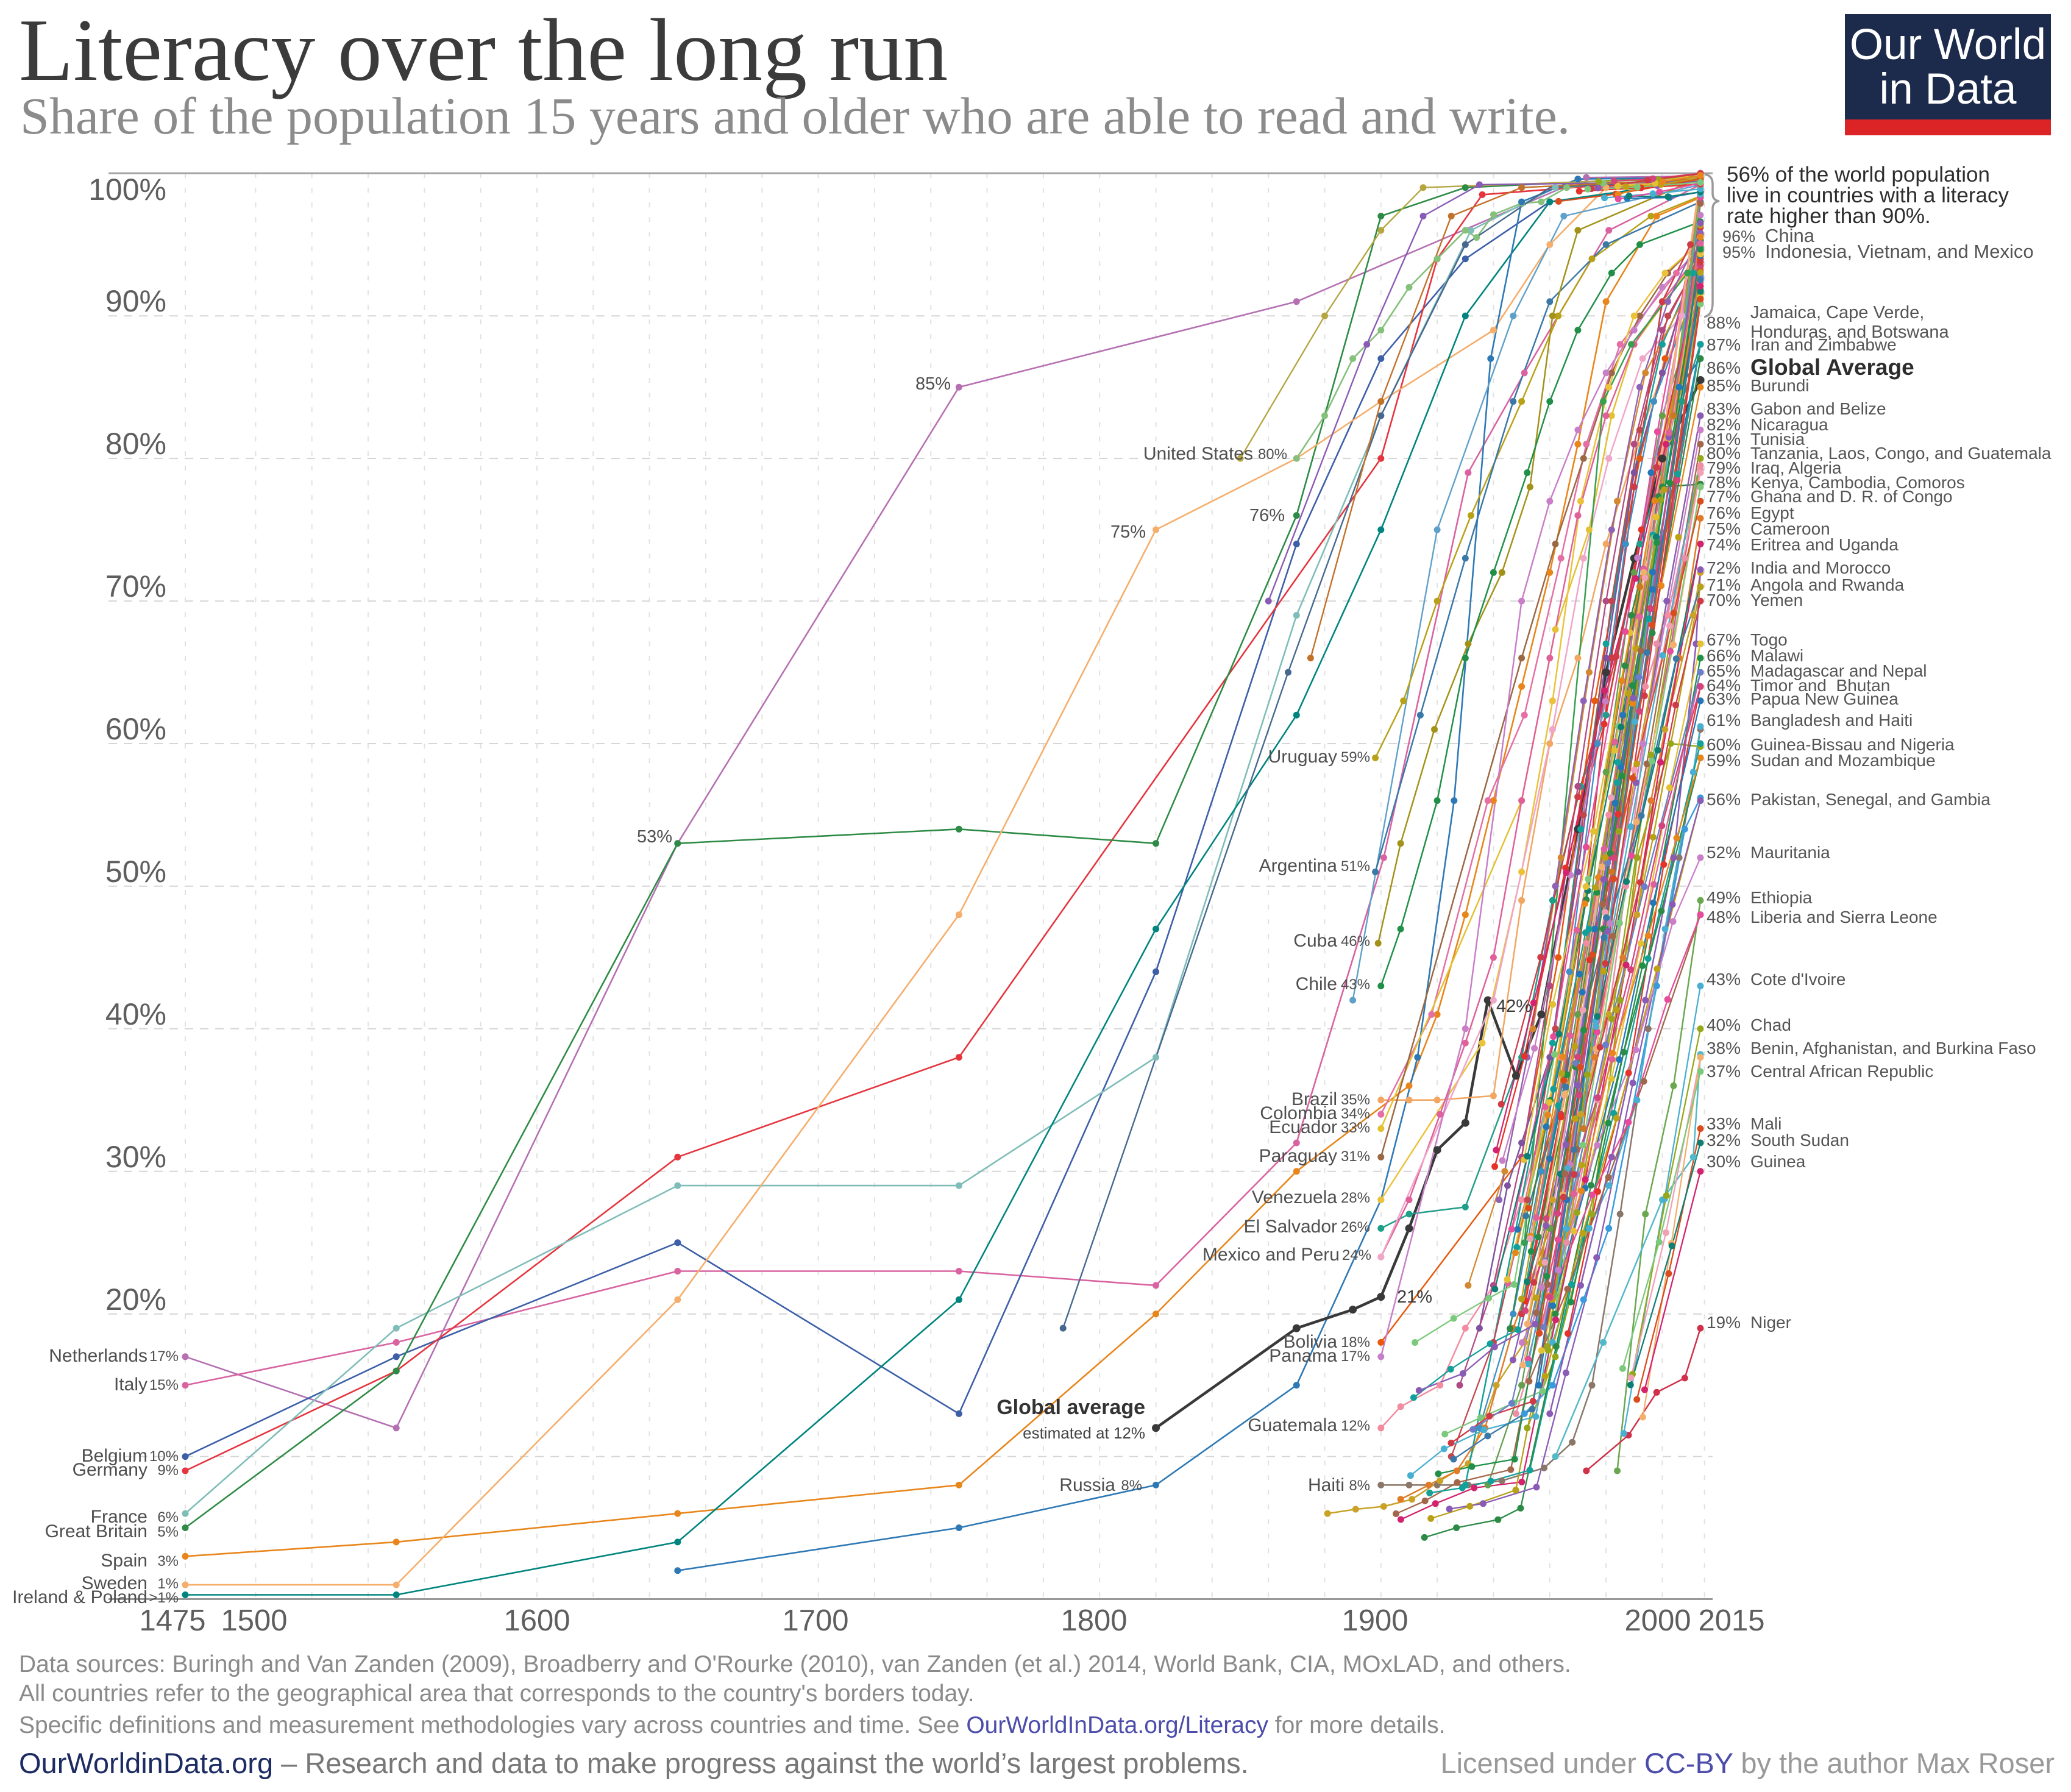 This screenshot has width=2071, height=1792. What do you see at coordinates (1824, 544) in the screenshot?
I see `svg-text: Eritrea and Uganda` at bounding box center [1824, 544].